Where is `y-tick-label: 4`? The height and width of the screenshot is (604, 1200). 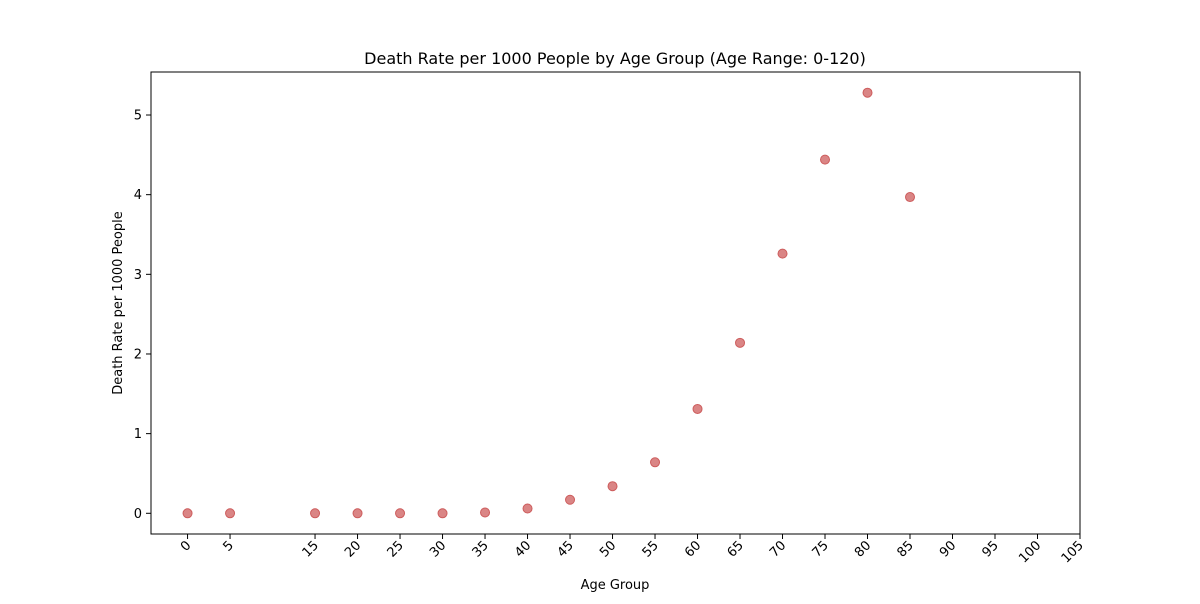 y-tick-label: 4 is located at coordinates (138, 195).